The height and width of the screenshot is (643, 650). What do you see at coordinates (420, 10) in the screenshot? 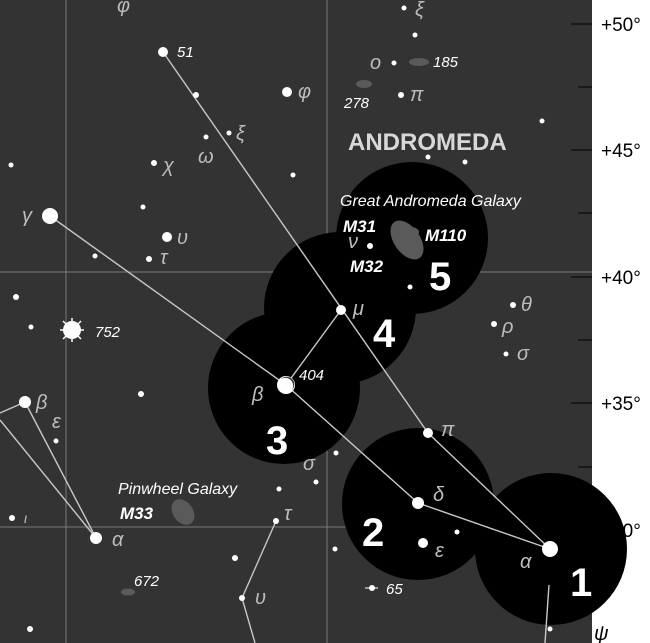
I see `label-xi-top: ξ` at bounding box center [420, 10].